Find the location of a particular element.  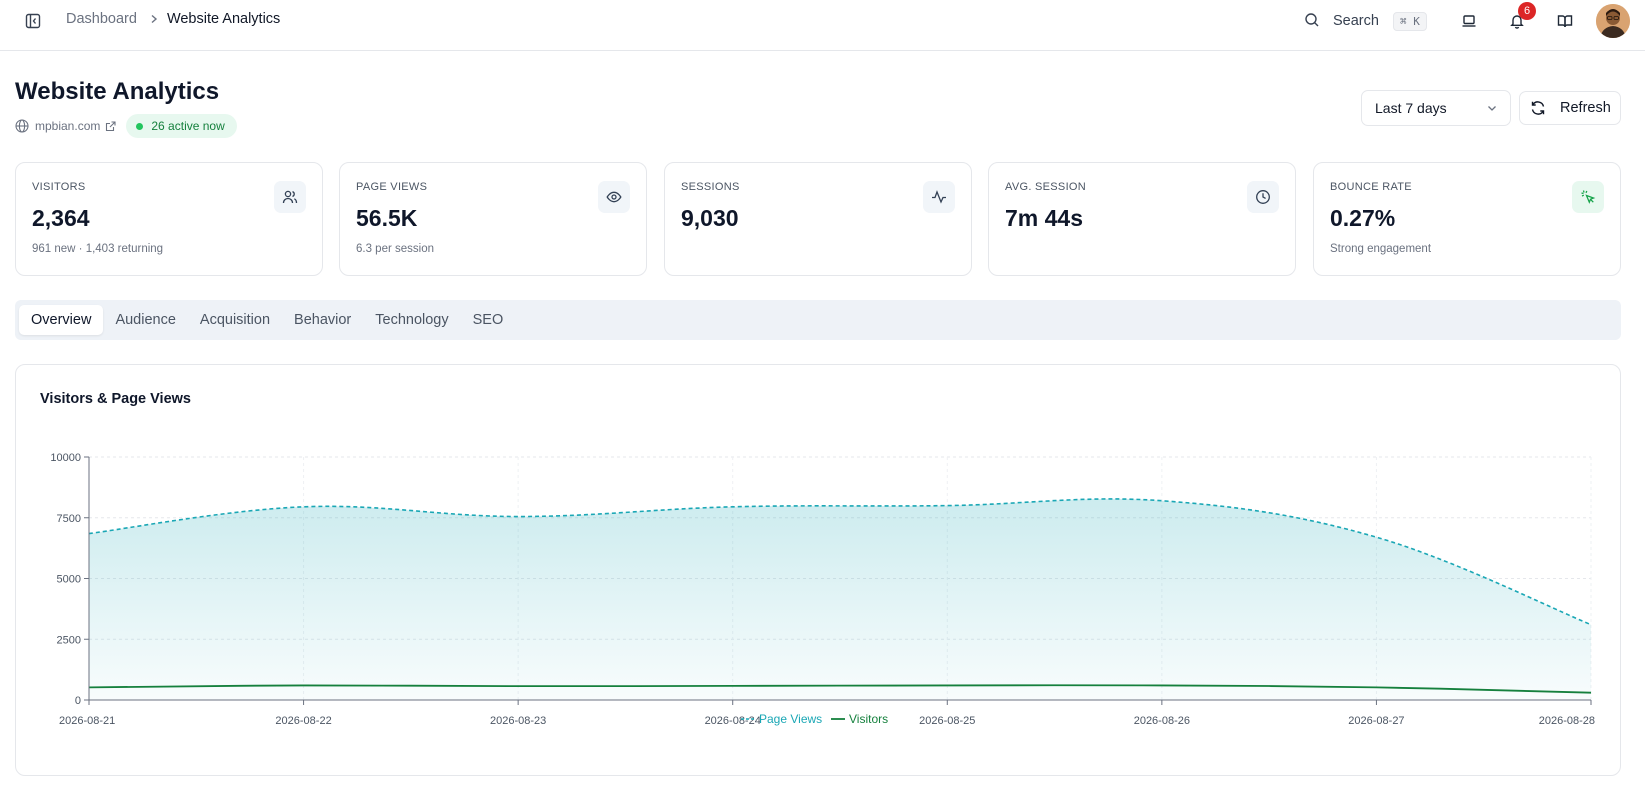

refresh-icon is located at coordinates (1538, 108).